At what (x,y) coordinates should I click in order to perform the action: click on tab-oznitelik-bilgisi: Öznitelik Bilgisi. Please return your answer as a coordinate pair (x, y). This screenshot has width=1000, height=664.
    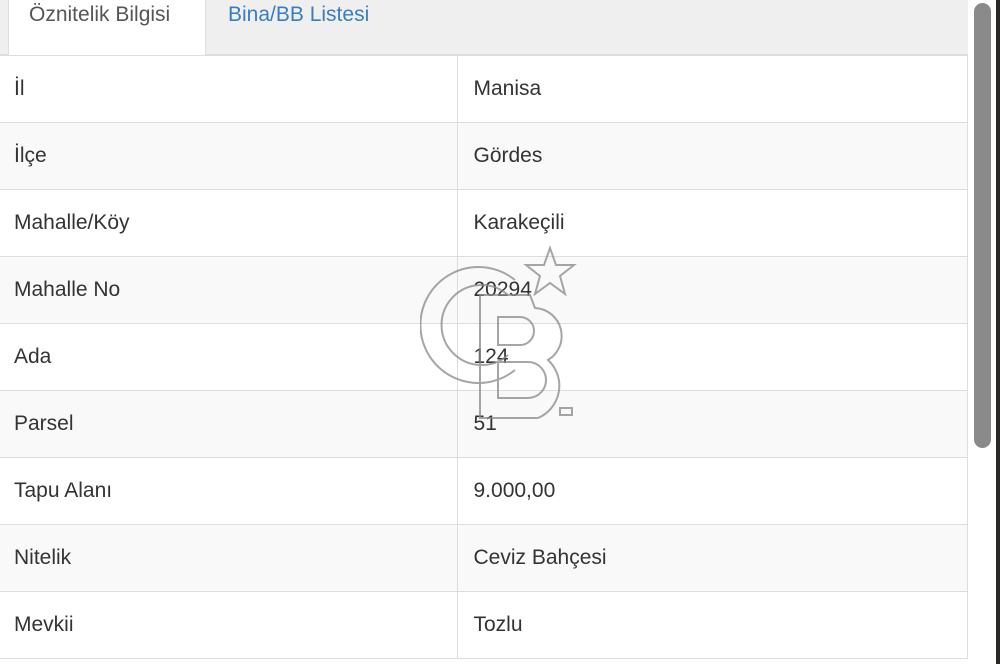
    Looking at the image, I should click on (107, 27).